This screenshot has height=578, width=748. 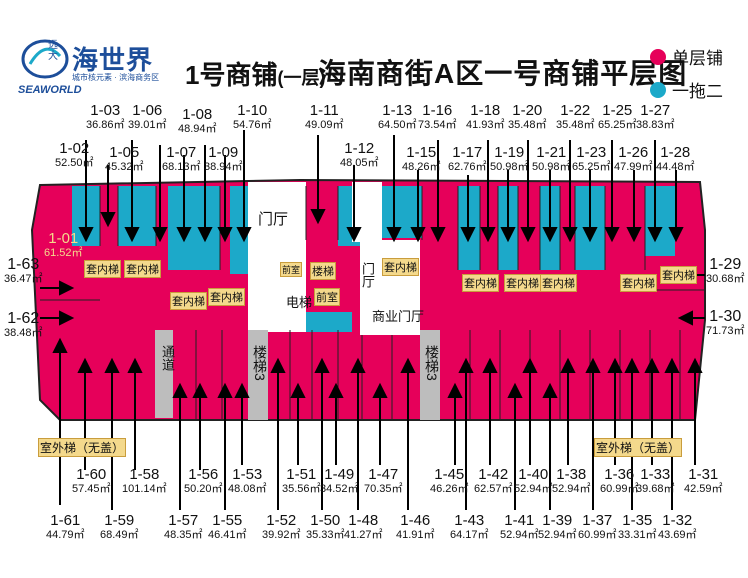 What do you see at coordinates (164, 374) in the screenshot?
I see `passage-block` at bounding box center [164, 374].